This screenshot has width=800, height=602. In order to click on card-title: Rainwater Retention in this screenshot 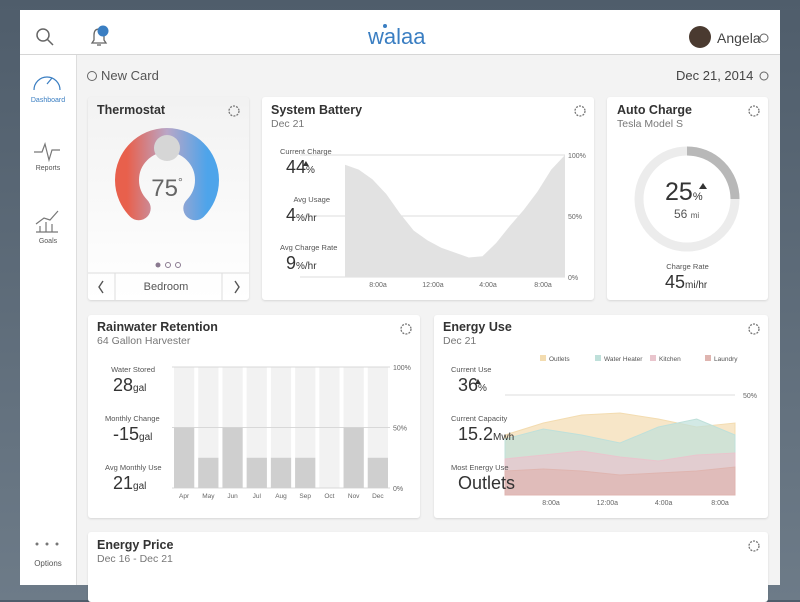, I will do `click(157, 327)`.